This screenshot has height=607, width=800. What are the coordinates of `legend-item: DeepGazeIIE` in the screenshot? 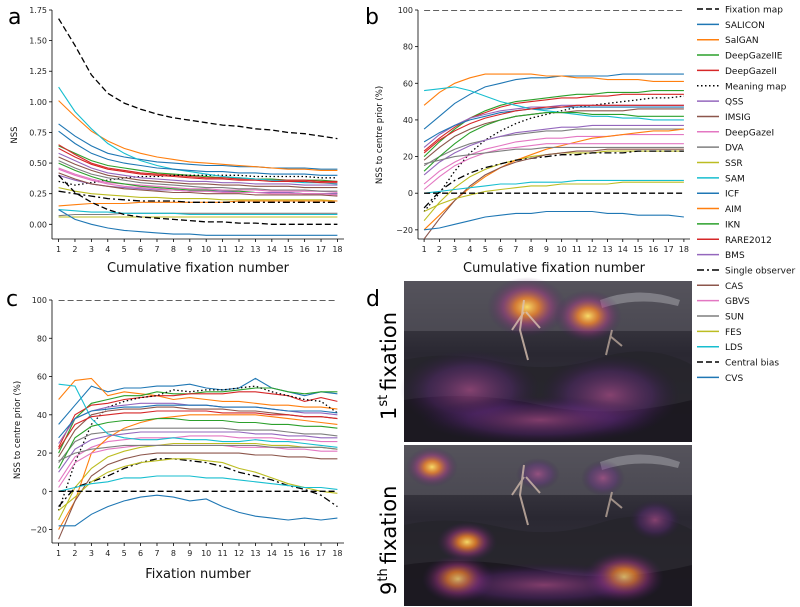 It's located at (740, 57).